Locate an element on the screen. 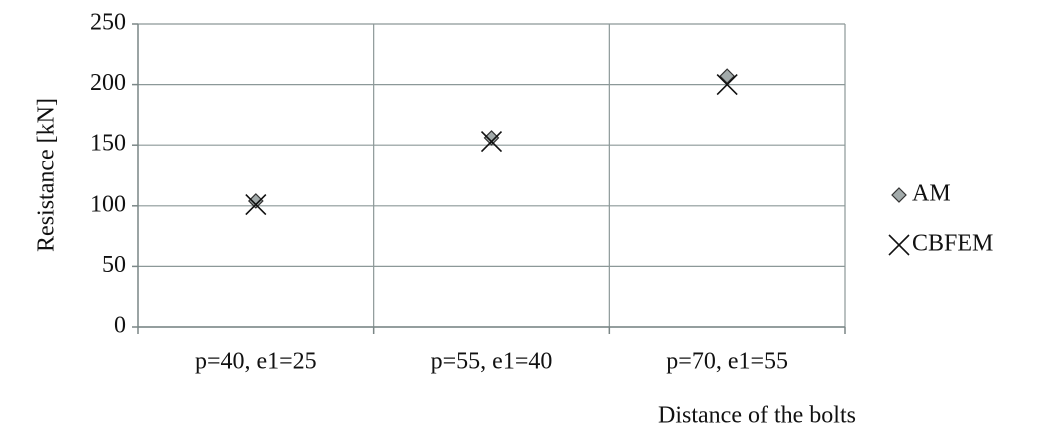 The height and width of the screenshot is (442, 1043). x-axis-label: Distance of the bolts is located at coordinates (757, 416).